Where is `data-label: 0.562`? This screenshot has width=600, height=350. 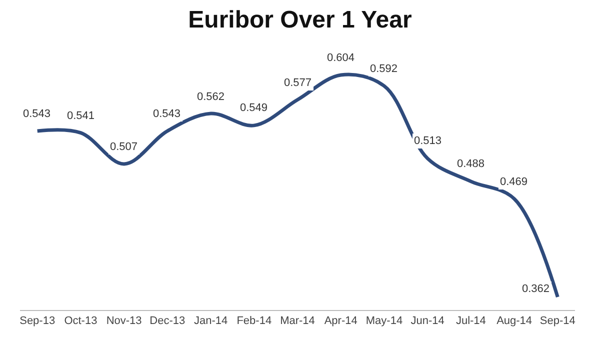 data-label: 0.562 is located at coordinates (211, 97).